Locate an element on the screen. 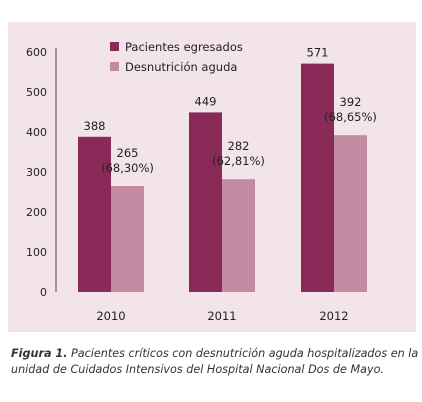  data-label-desnutricion-2011: 282 is located at coordinates (239, 146).